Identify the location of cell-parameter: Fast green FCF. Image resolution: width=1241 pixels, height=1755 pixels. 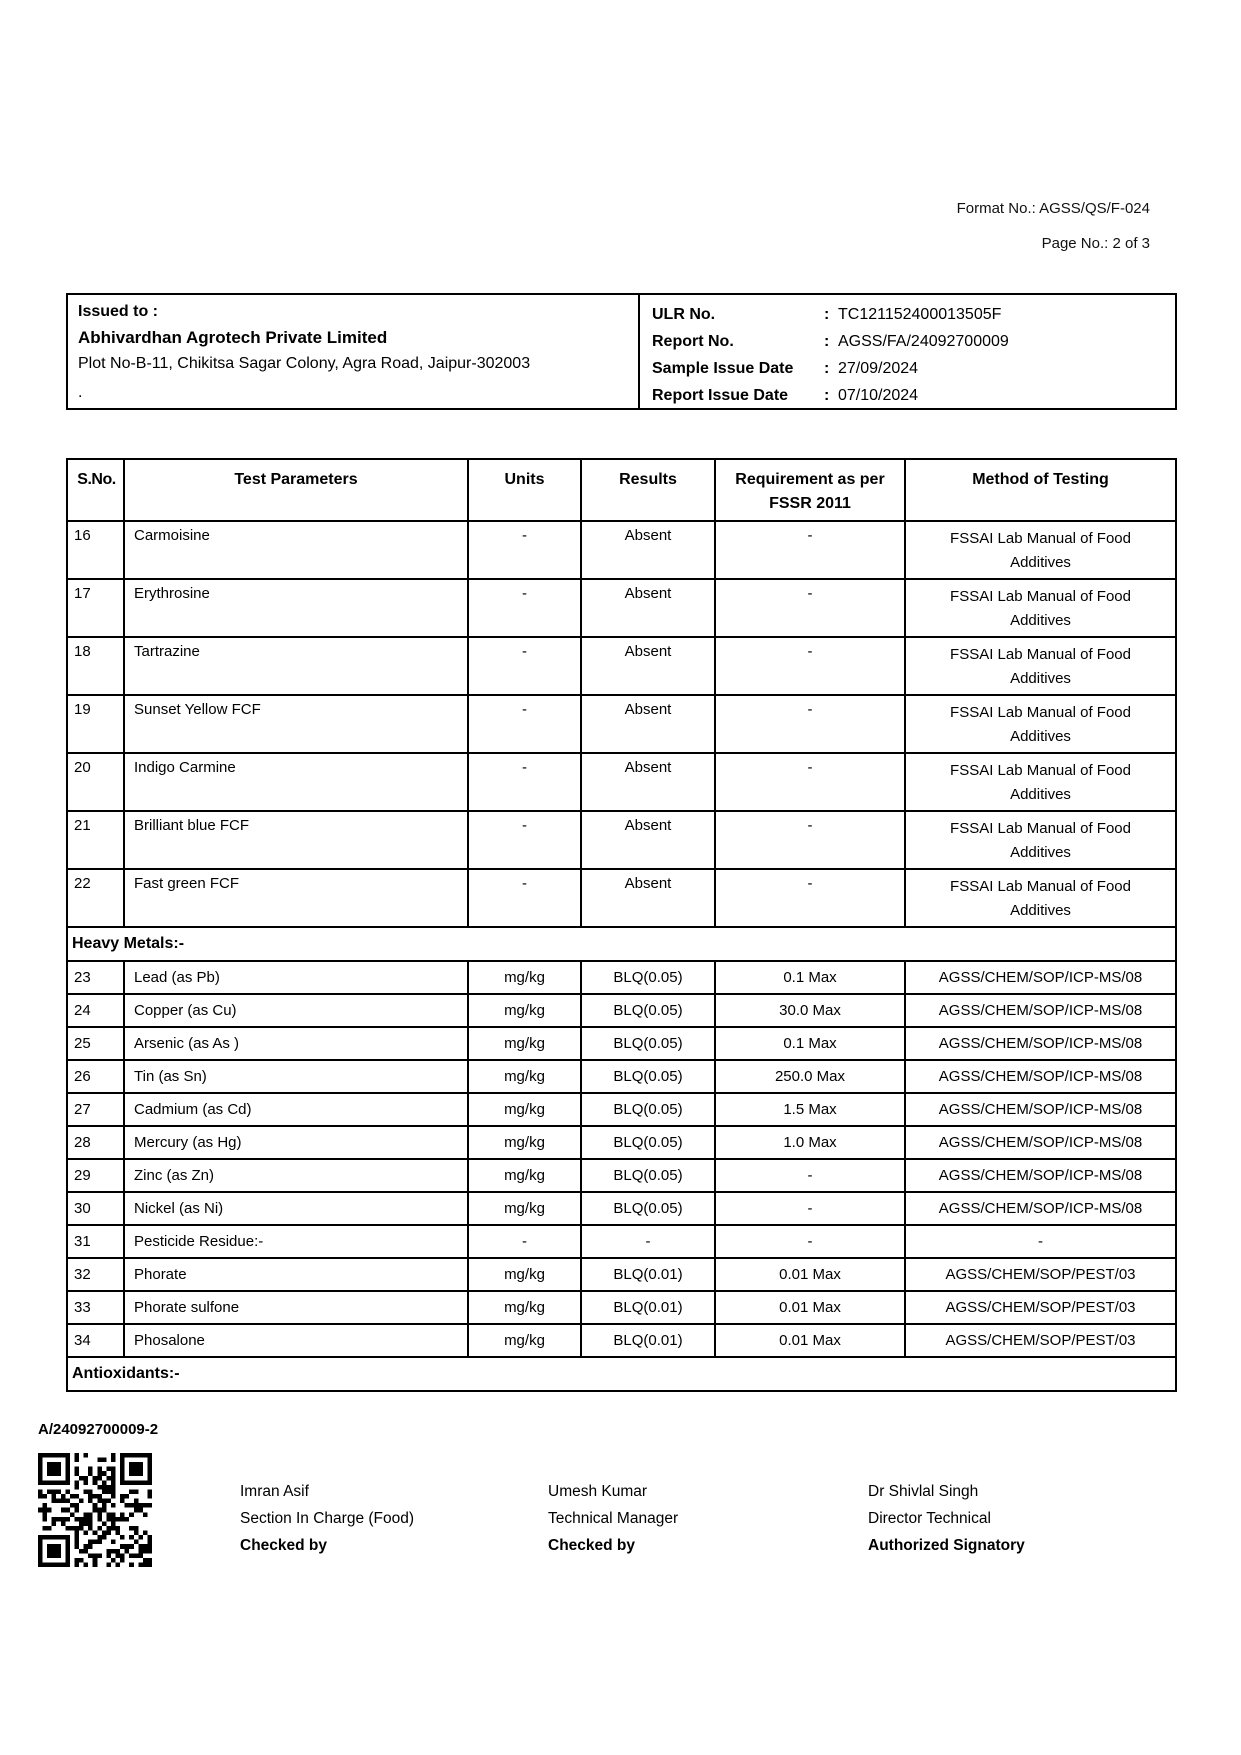
(296, 898).